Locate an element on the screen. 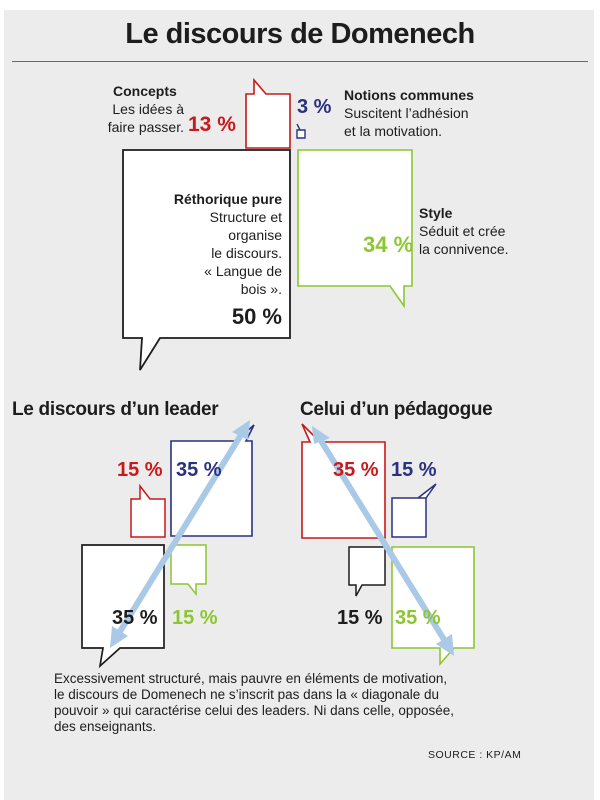  rhetorique-pct-top: 50 % is located at coordinates (256, 316).